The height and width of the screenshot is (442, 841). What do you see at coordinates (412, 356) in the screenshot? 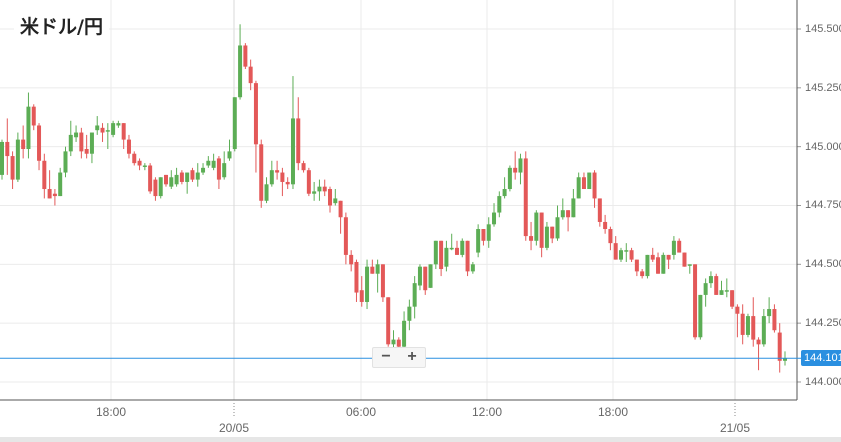
I see `zoom-in-button: +` at bounding box center [412, 356].